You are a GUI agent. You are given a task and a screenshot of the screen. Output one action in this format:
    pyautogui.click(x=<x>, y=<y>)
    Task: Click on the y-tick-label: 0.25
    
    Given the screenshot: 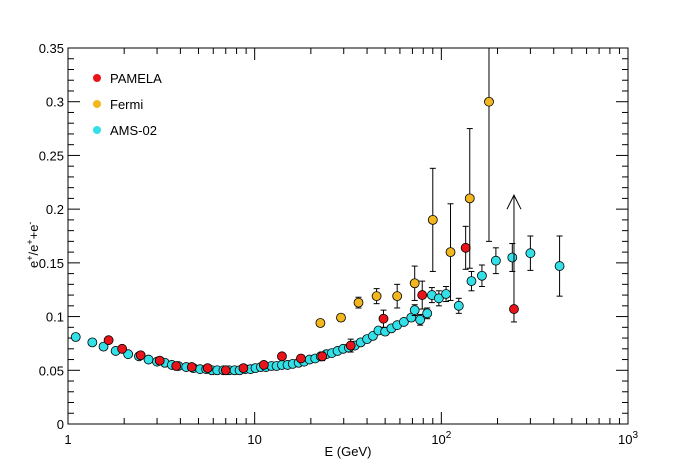 What is the action you would take?
    pyautogui.click(x=51, y=155)
    